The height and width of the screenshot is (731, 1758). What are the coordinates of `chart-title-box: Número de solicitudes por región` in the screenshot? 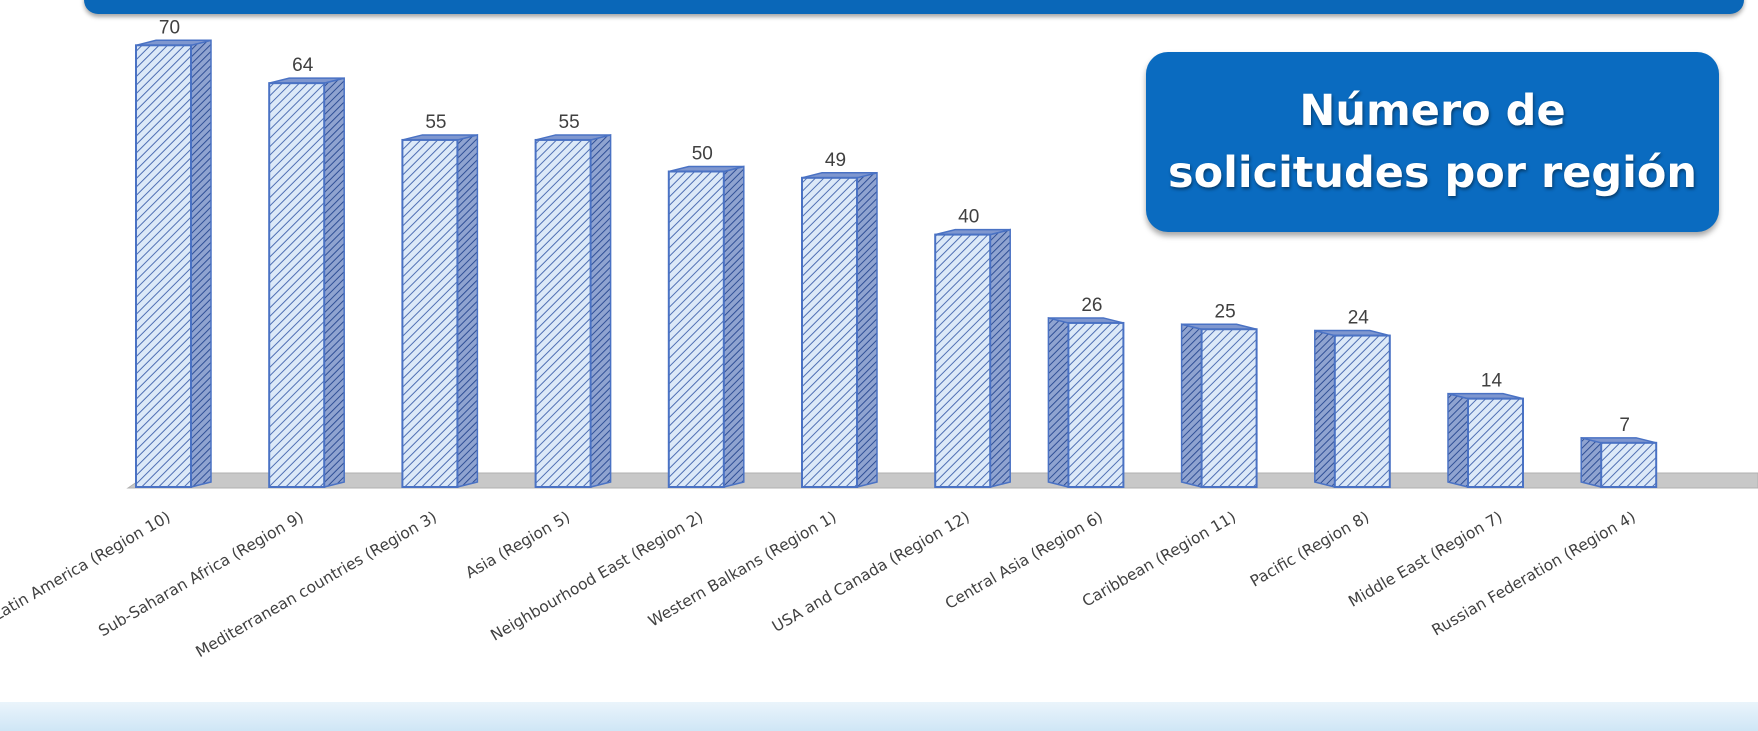 It's located at (1432, 142).